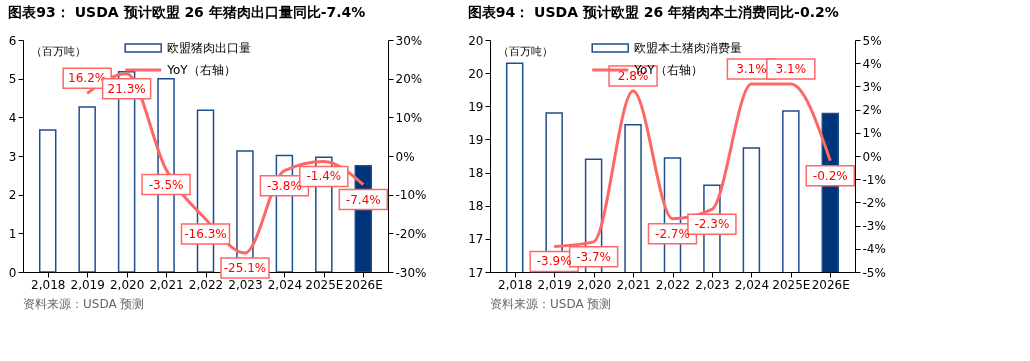  What do you see at coordinates (411, 272) in the screenshot?
I see `y2-tick-label: -30%` at bounding box center [411, 272].